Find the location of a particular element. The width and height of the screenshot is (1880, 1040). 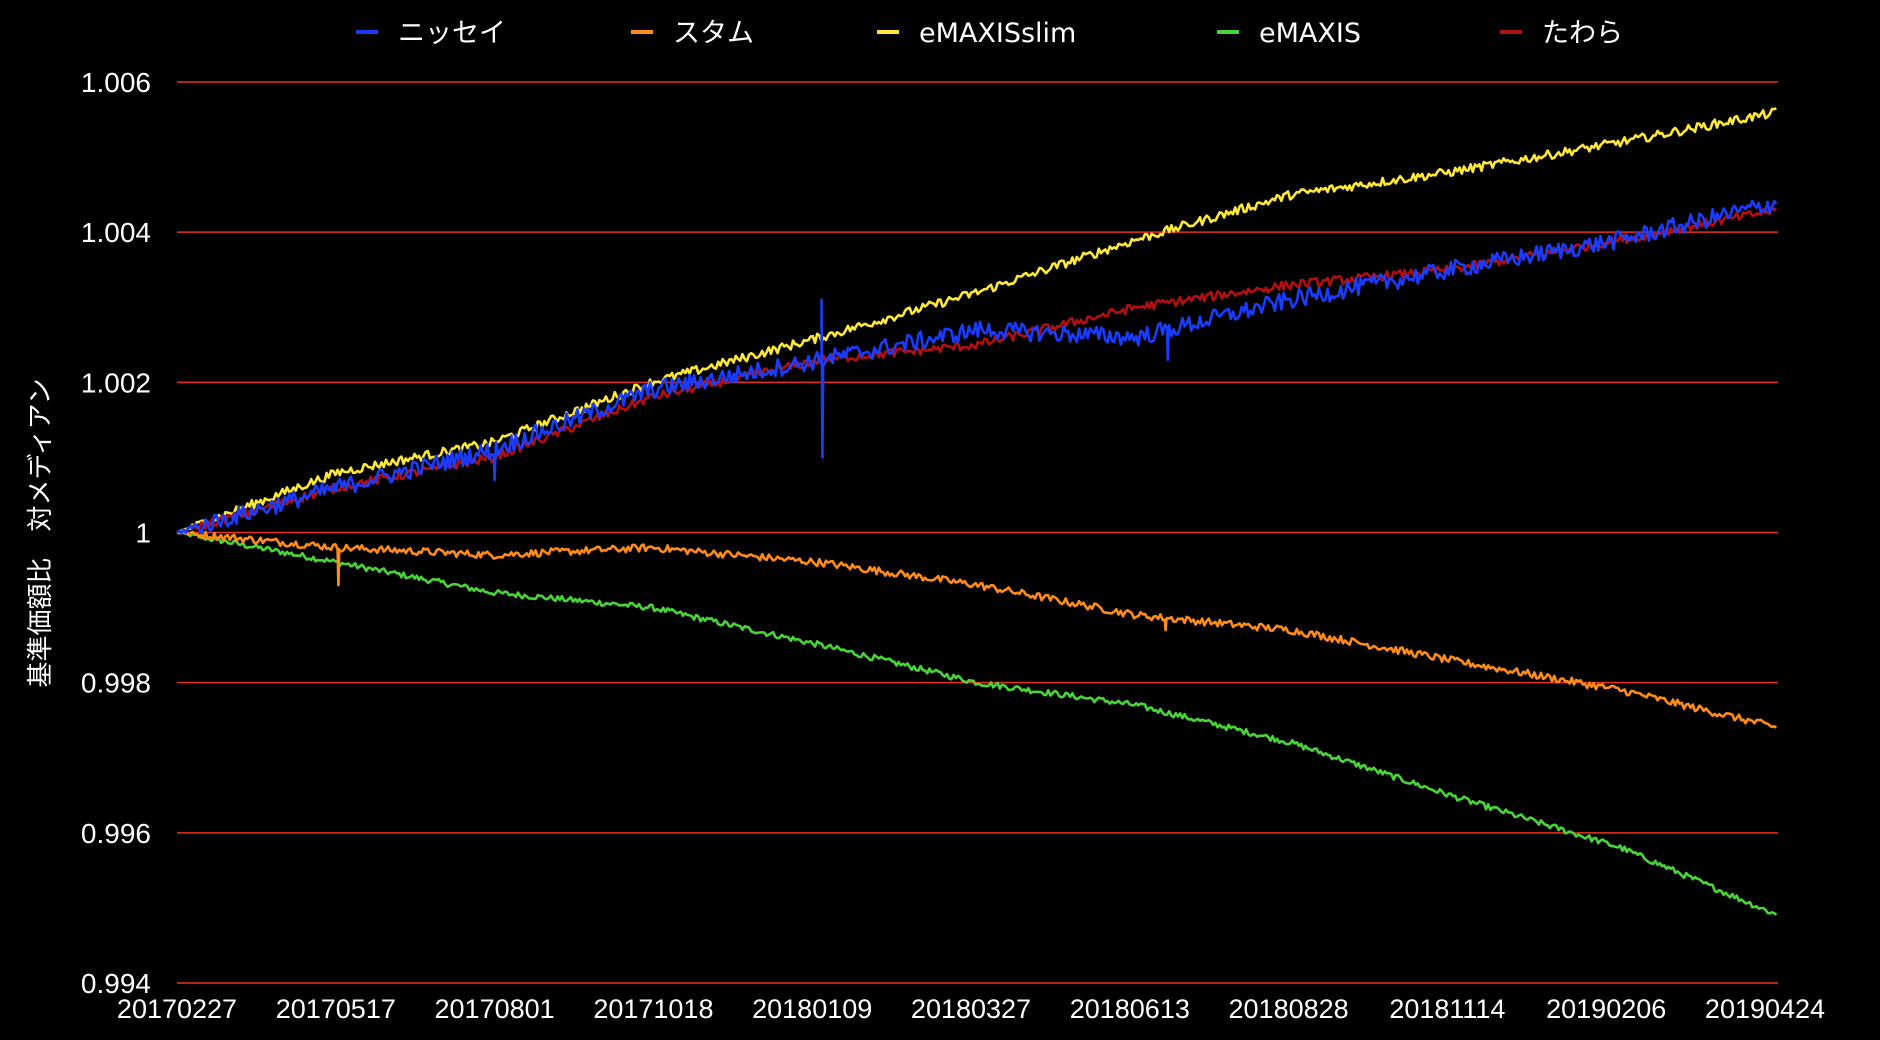

legend: ニッセイ スタム eMAXISslim eMAXIS たわら is located at coordinates (989, 33).